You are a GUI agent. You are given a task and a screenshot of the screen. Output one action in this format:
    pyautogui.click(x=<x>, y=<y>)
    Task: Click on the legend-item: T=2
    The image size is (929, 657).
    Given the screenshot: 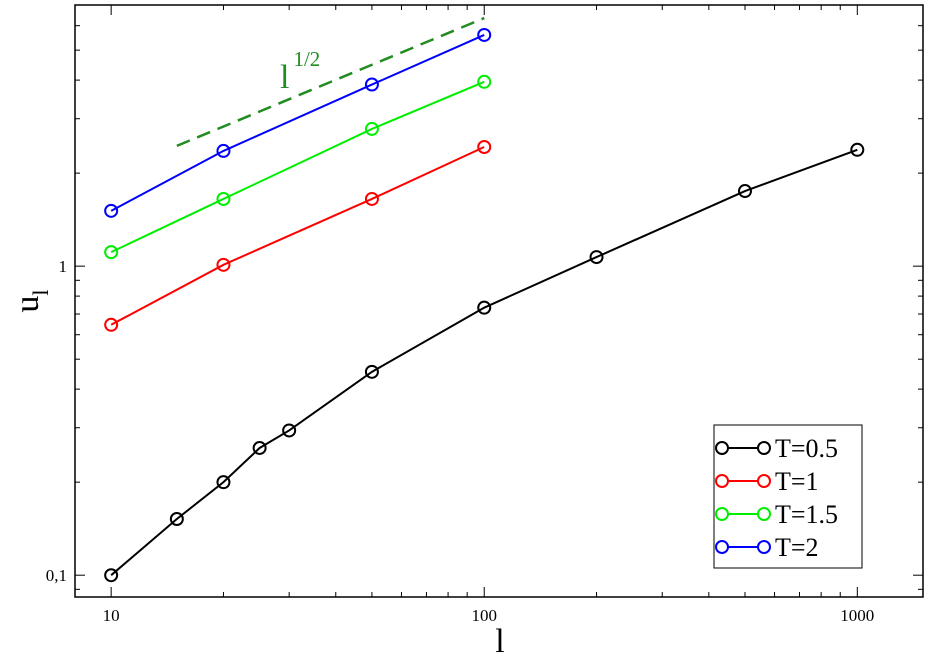 What is the action you would take?
    pyautogui.click(x=767, y=547)
    